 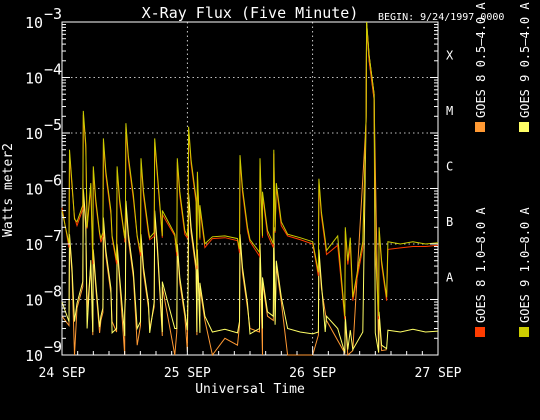 What do you see at coordinates (187, 373) in the screenshot?
I see `x-tick-label: 25 SEP` at bounding box center [187, 373].